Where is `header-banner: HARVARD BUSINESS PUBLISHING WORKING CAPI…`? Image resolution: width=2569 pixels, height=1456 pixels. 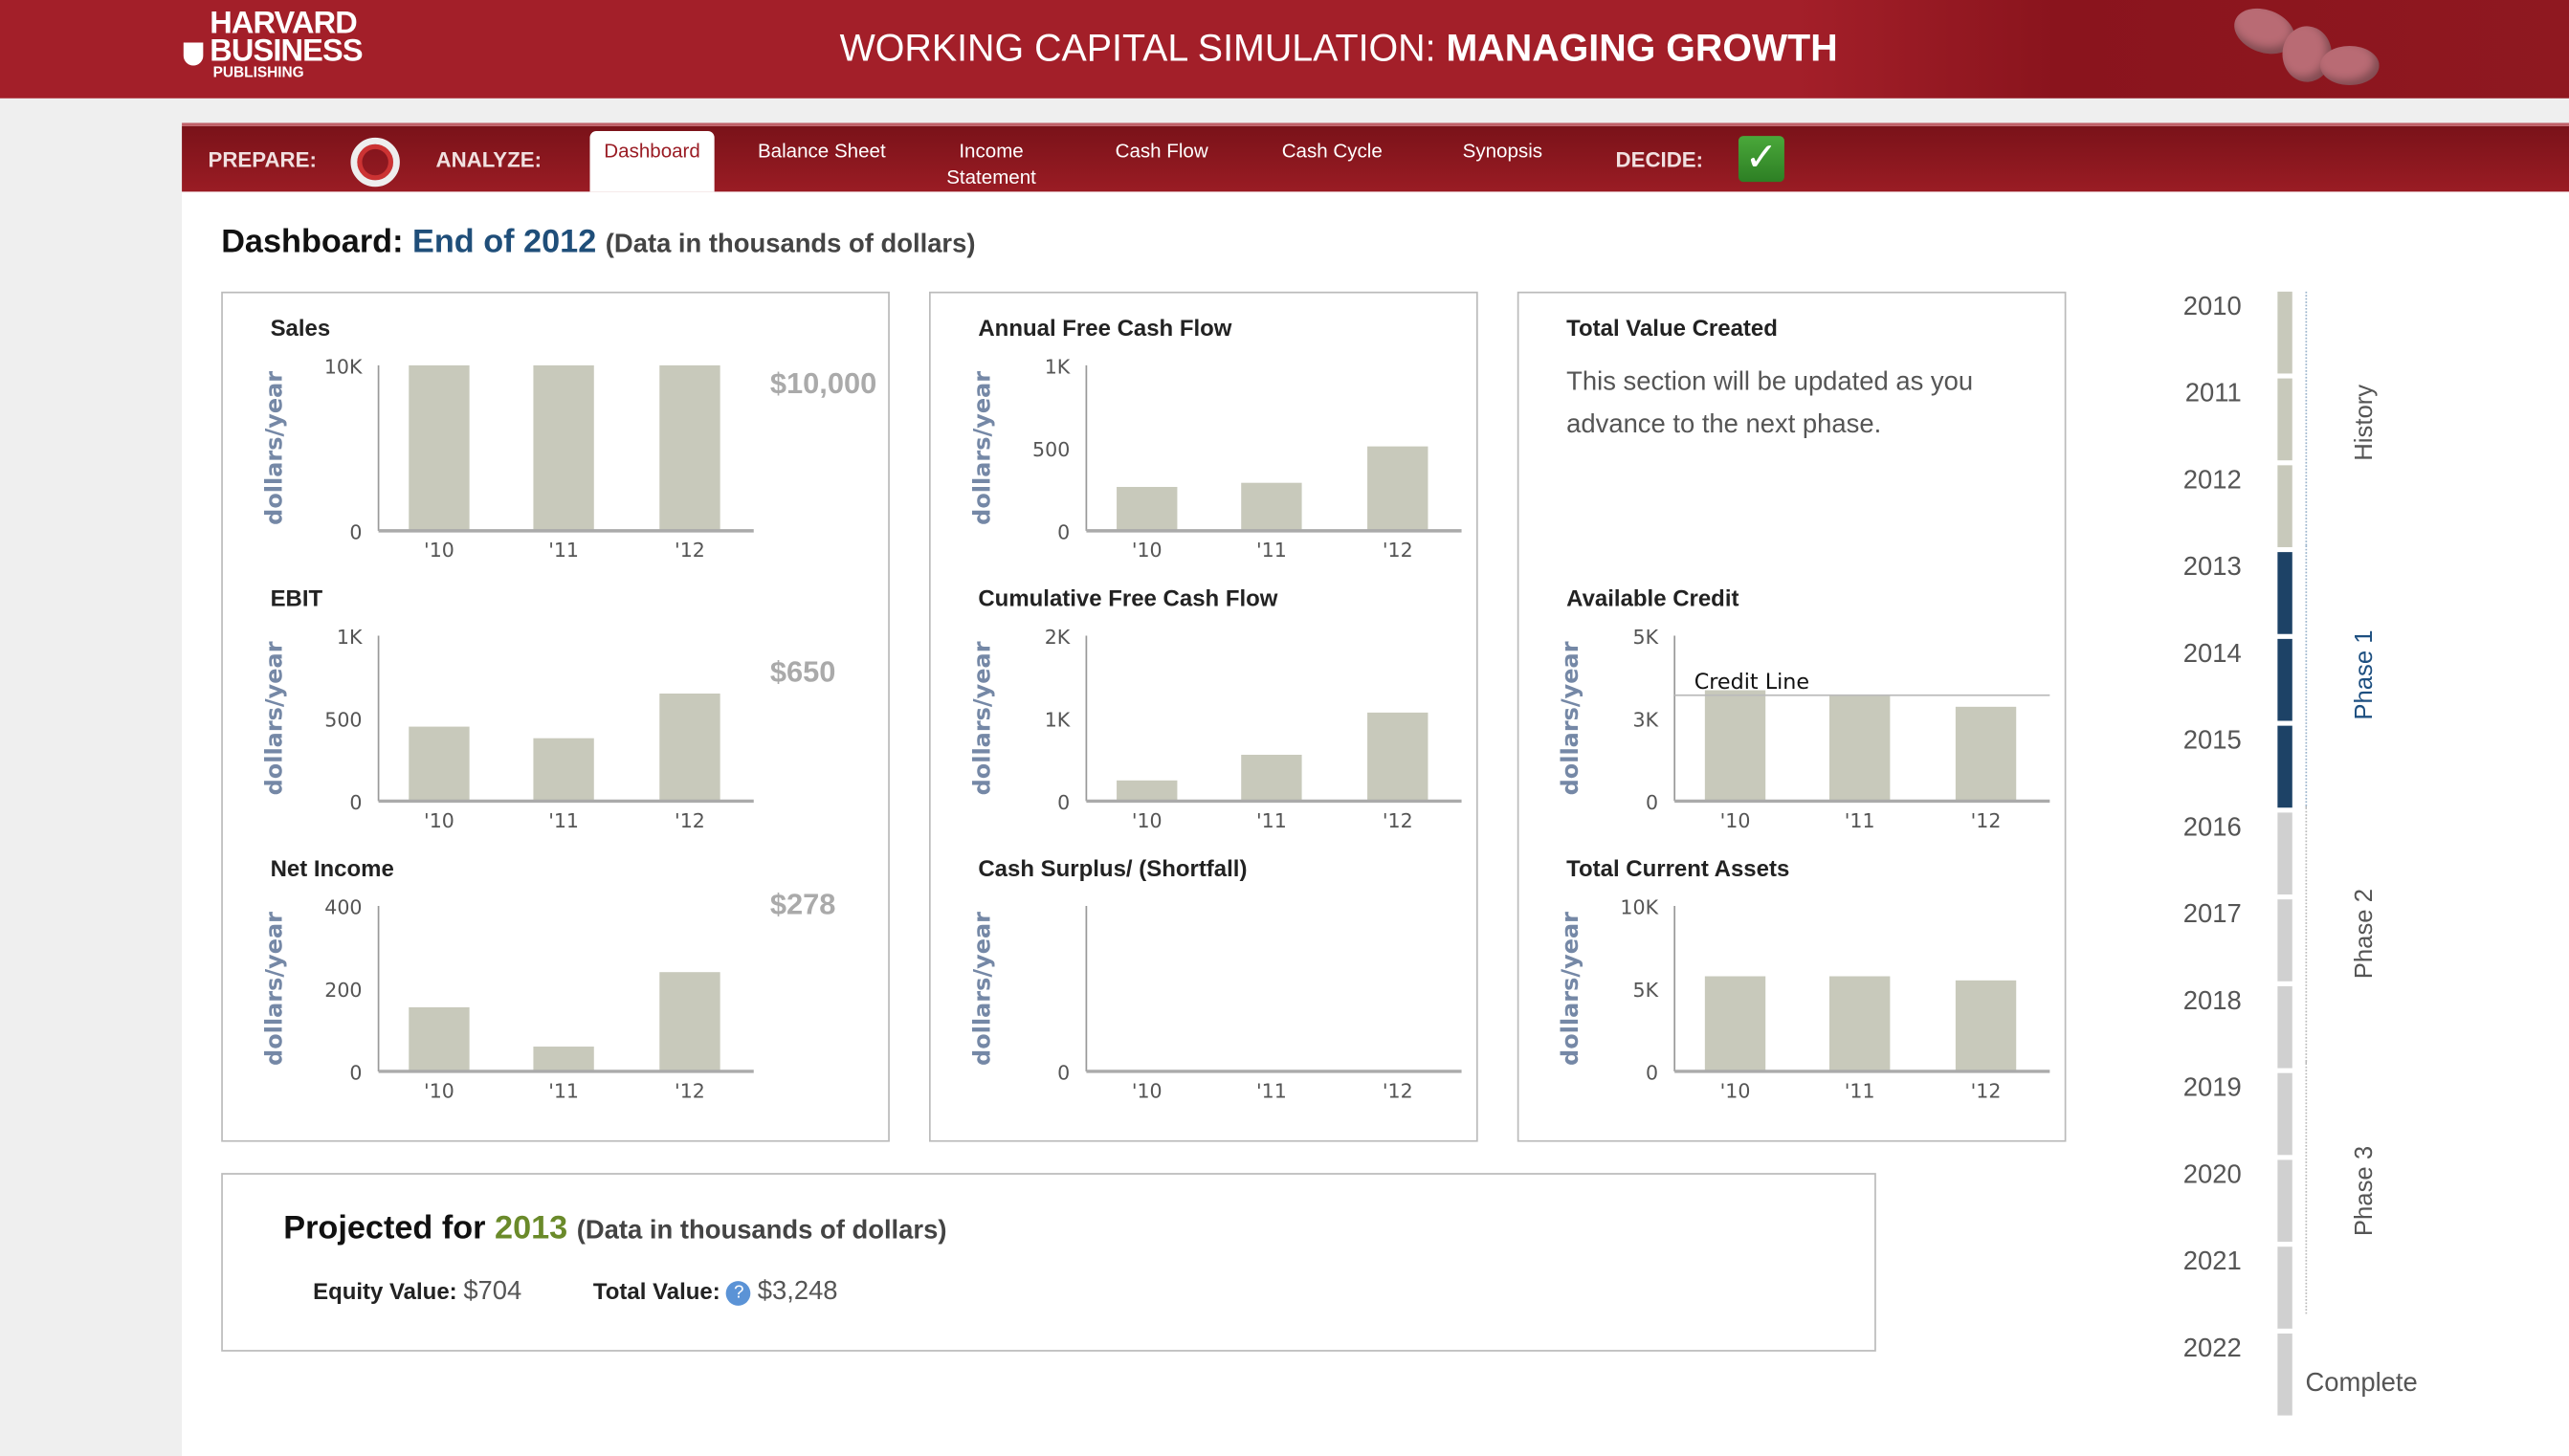
header-banner: HARVARD BUSINESS PUBLISHING WORKING CAPI… is located at coordinates (1284, 50).